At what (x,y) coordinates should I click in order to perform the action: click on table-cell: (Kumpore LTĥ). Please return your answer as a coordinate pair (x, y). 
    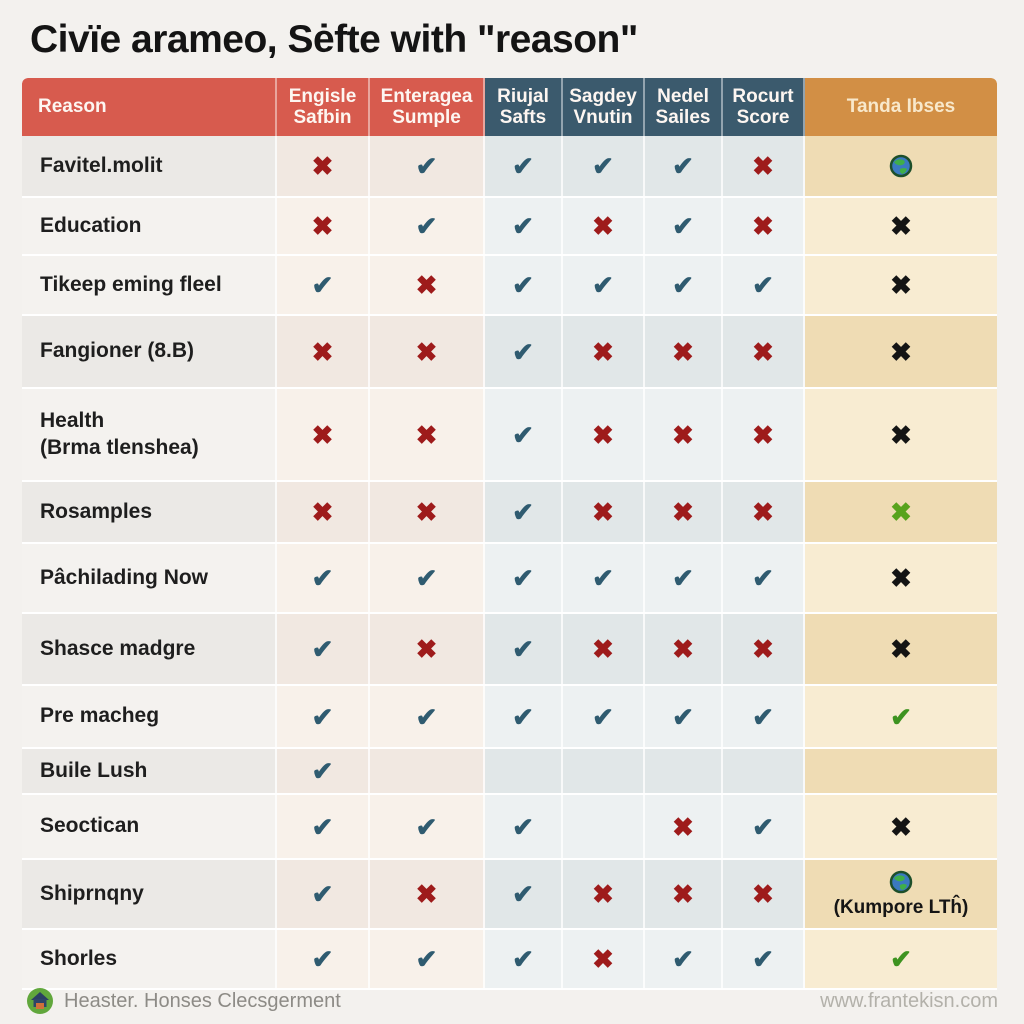
    Looking at the image, I should click on (901, 894).